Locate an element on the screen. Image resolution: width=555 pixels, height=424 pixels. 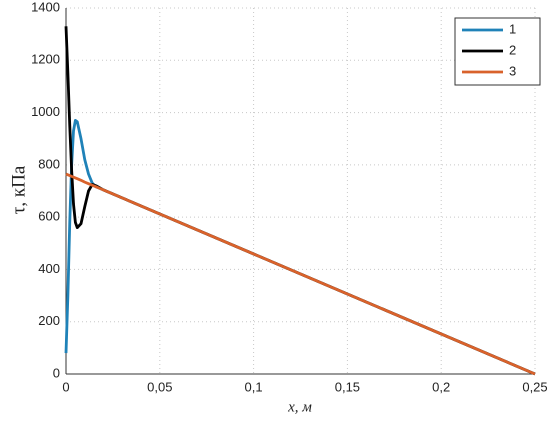
y-tick-label: 800 is located at coordinates (49, 163).